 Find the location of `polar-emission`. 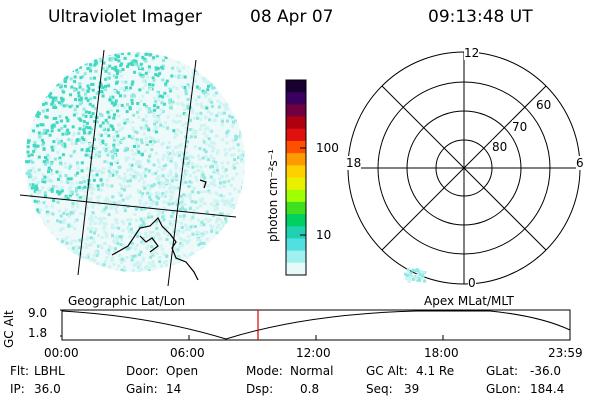

polar-emission is located at coordinates (415, 275).